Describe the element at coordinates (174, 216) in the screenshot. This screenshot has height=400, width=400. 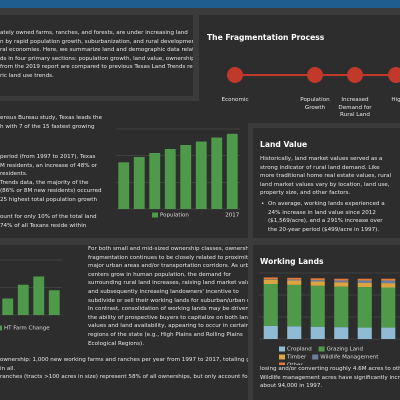
I see `legend-label: Population` at that location.